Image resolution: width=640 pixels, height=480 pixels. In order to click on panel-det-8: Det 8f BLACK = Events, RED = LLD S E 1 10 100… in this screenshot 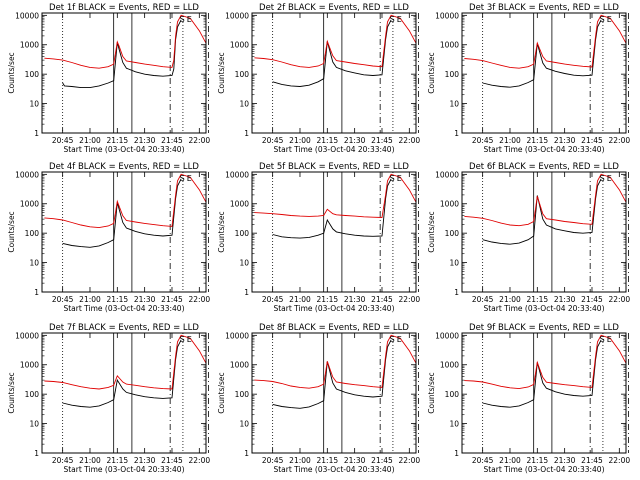, I will do `click(318, 398)`.